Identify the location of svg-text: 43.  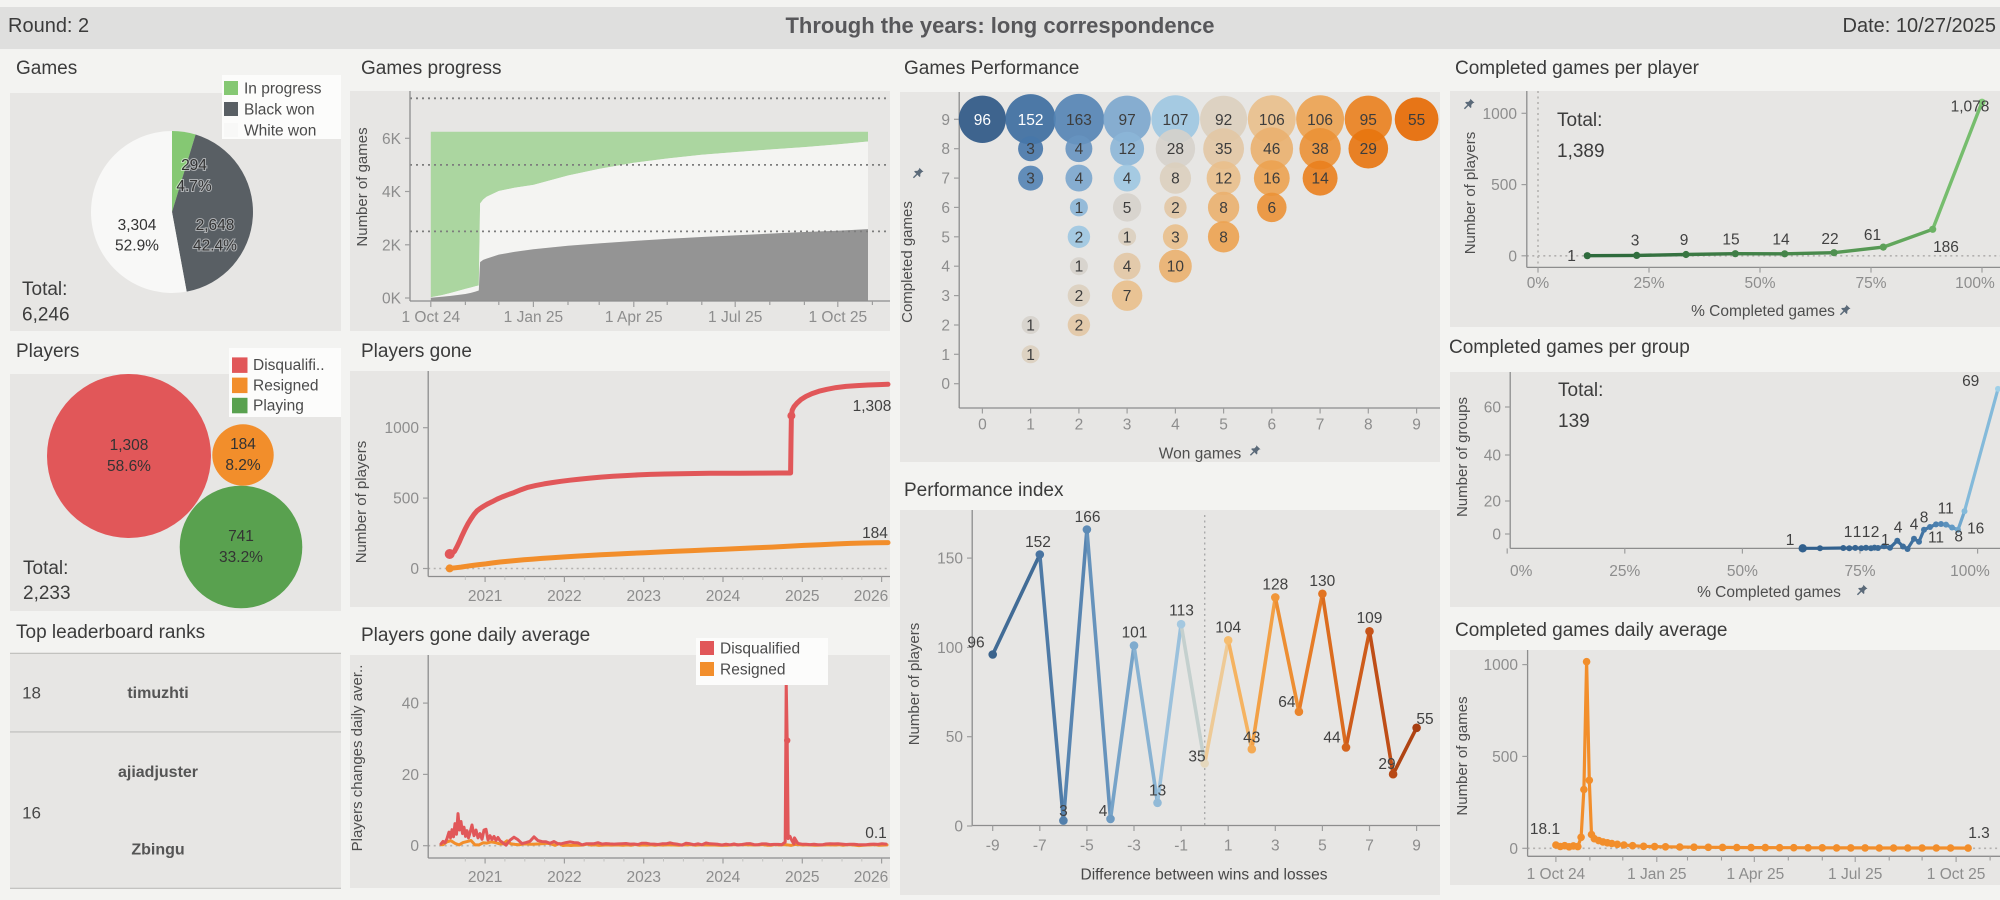
(1251, 738).